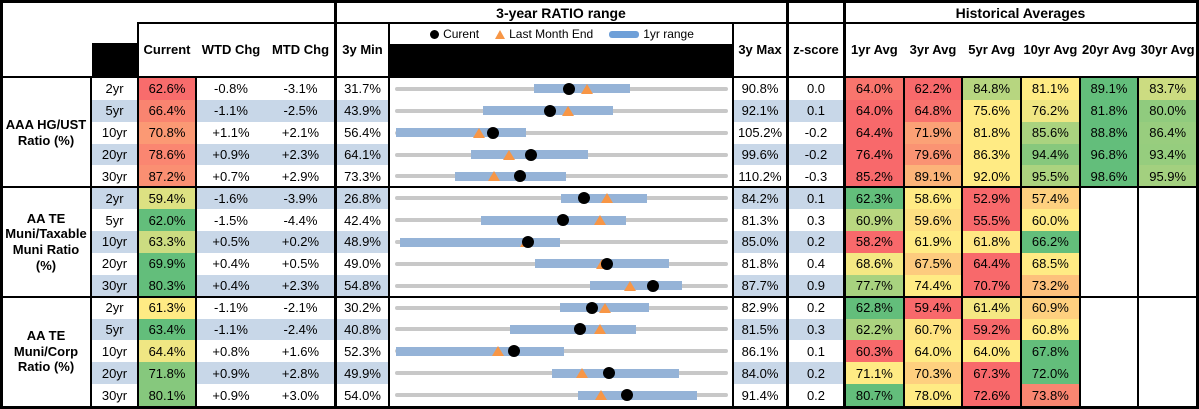 Image resolution: width=1199 pixels, height=409 pixels. I want to click on mtd-chg-value: +1.6%, so click(300, 351).